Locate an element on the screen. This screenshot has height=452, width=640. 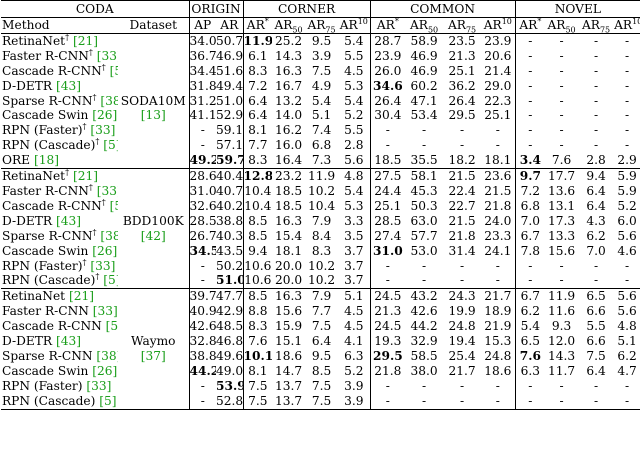
metric-value: 3.4 is located at coordinates (530, 160).